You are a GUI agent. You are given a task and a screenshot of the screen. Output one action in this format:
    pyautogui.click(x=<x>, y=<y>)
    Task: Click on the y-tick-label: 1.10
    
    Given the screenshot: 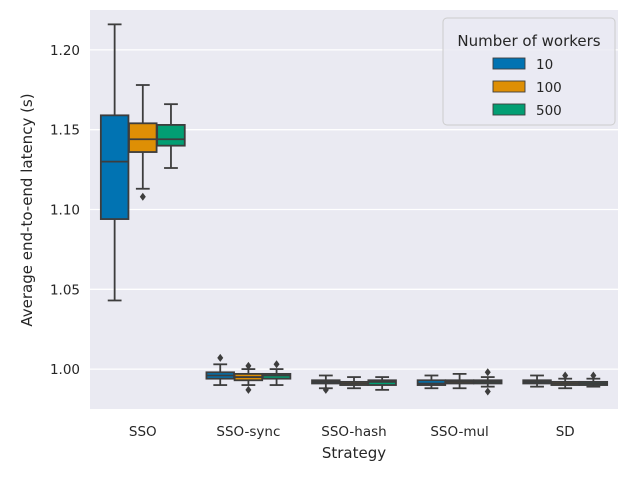 What is the action you would take?
    pyautogui.click(x=65, y=211)
    